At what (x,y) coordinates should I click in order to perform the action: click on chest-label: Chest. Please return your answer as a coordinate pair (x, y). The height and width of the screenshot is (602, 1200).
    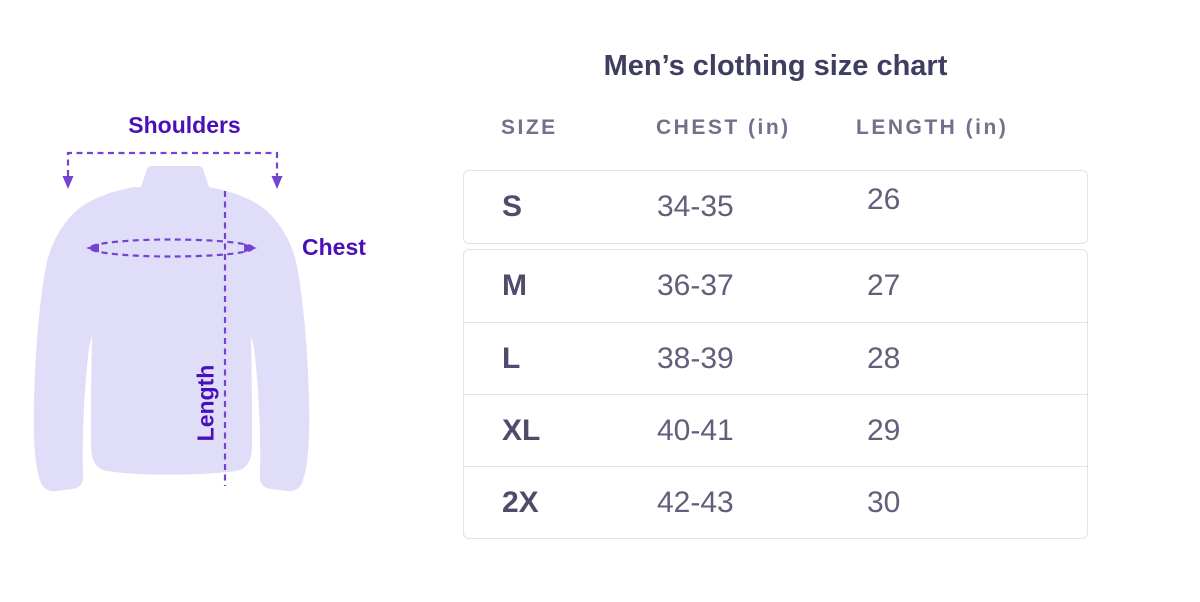
    Looking at the image, I should click on (334, 247).